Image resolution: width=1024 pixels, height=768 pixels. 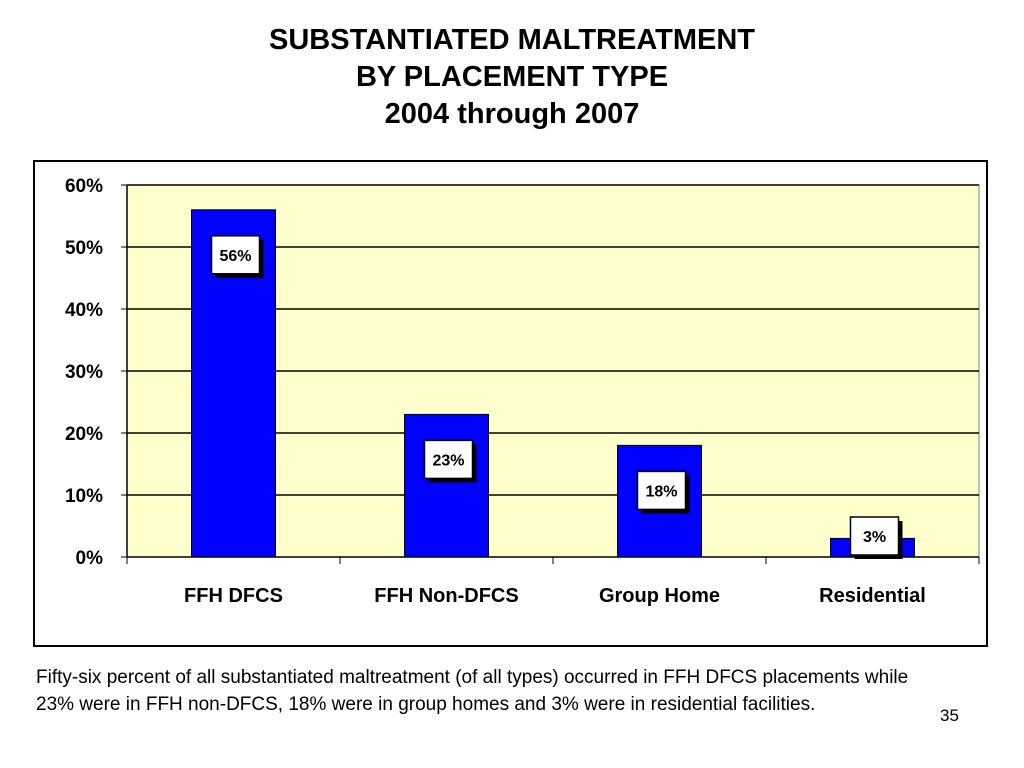 What do you see at coordinates (84, 310) in the screenshot?
I see `y-tick-label: 40%` at bounding box center [84, 310].